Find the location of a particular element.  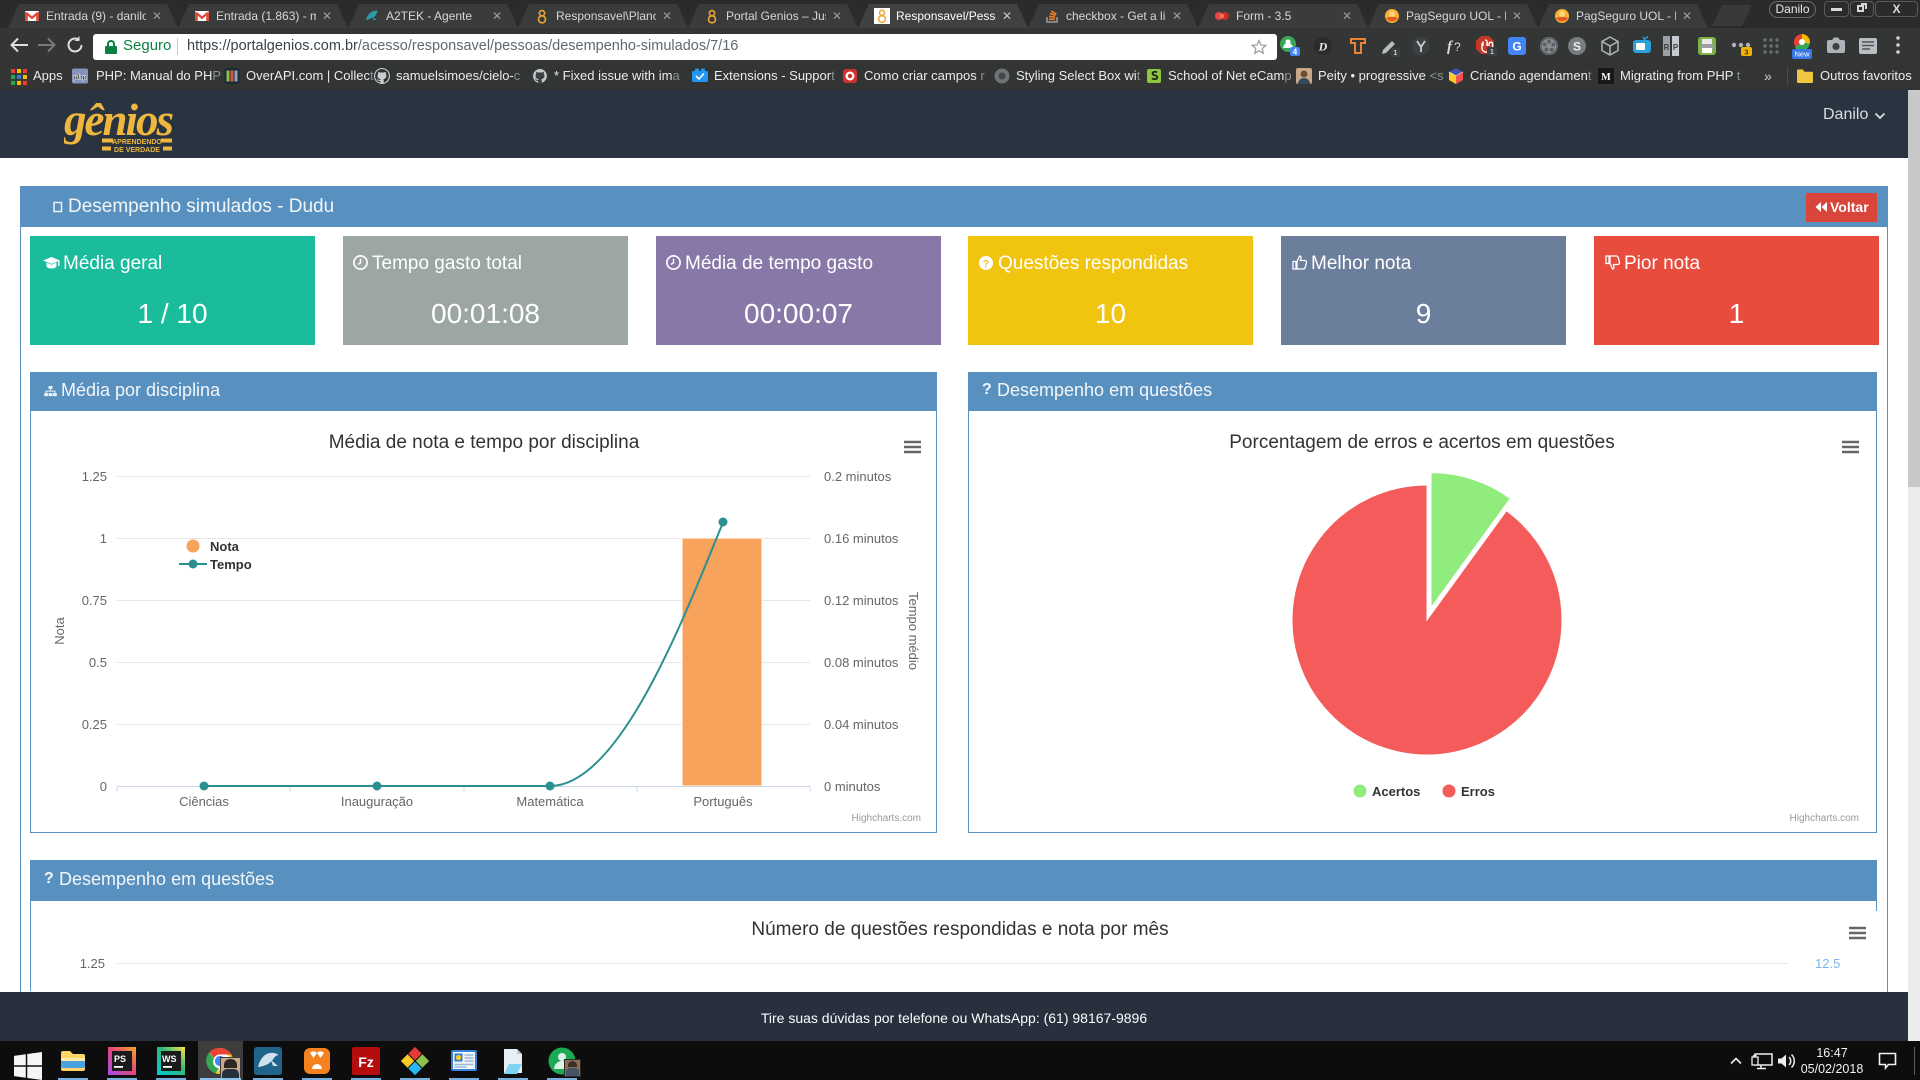

svg-text: Inauguração is located at coordinates (377, 801).